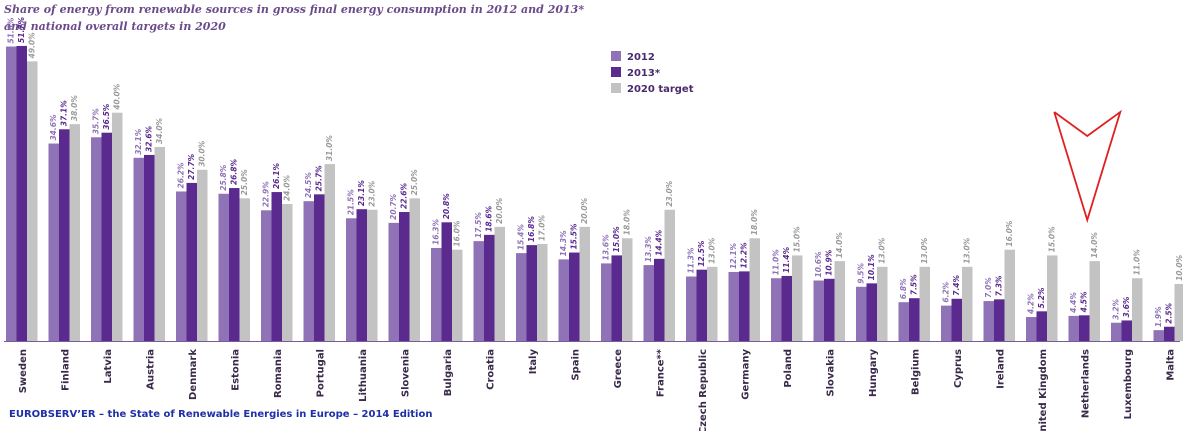  I want to click on value-label: 24.0%, so click(287, 188).